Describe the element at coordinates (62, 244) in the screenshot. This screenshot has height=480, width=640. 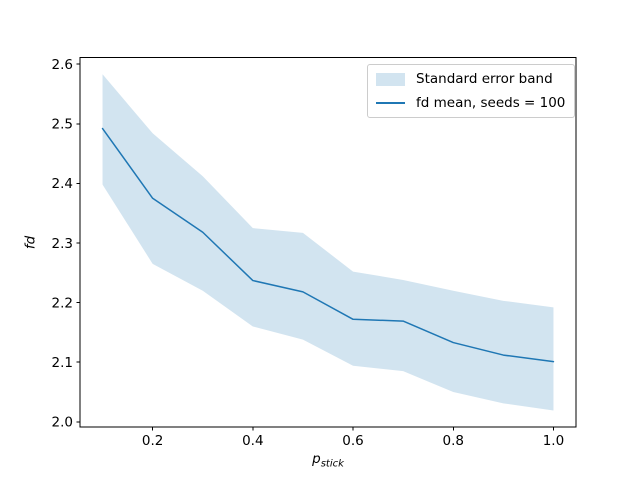
I see `y-tick-label: 2.3` at that location.